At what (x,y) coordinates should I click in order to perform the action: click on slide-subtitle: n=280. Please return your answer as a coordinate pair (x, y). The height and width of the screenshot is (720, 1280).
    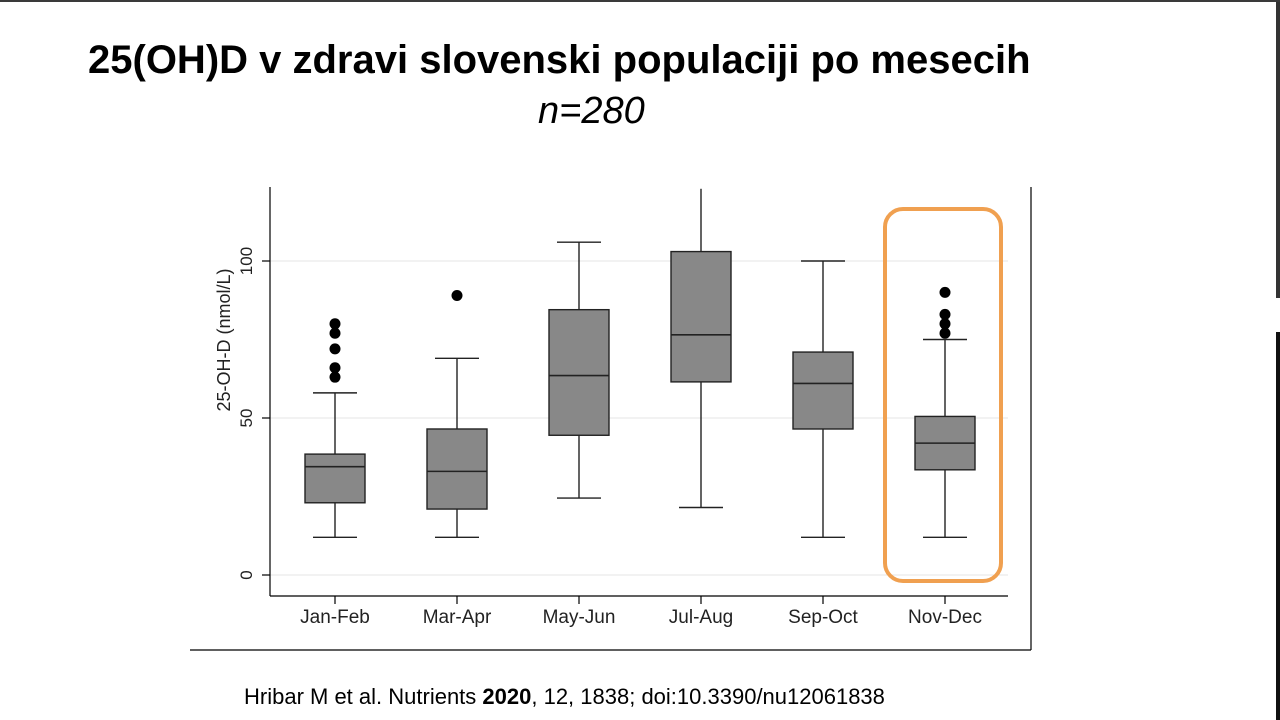
    Looking at the image, I should click on (591, 111).